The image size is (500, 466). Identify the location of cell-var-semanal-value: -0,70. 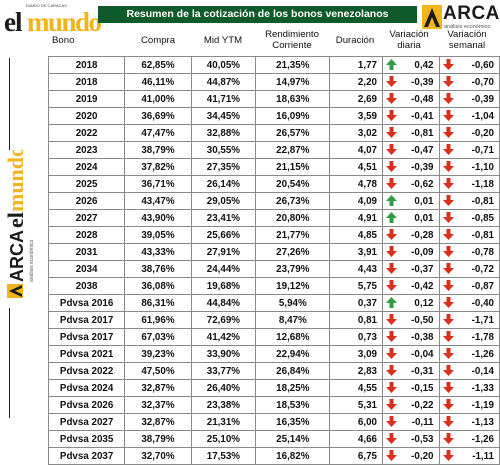
(482, 82).